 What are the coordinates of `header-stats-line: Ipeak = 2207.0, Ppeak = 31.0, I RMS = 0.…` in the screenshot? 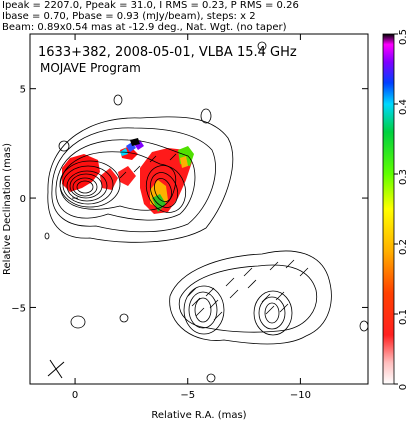 It's located at (150, 5).